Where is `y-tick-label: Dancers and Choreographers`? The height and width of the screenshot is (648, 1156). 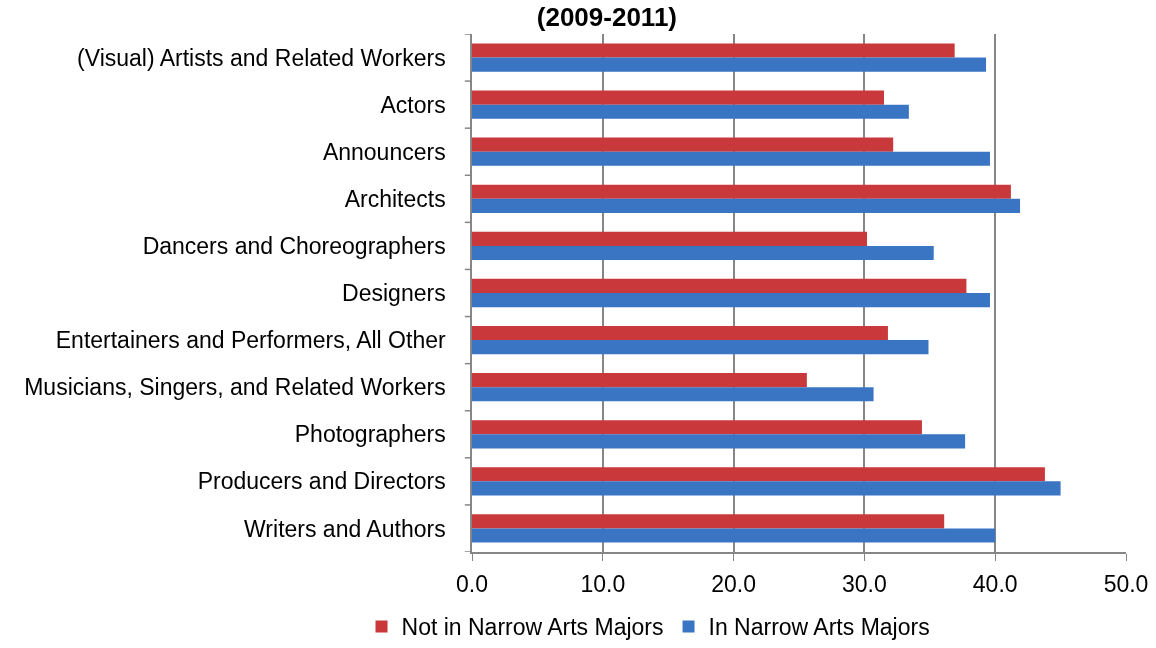 y-tick-label: Dancers and Choreographers is located at coordinates (294, 245).